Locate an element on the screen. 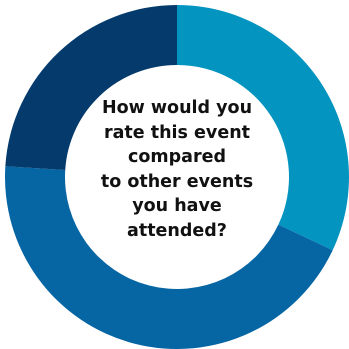  center-title-line-3: compared is located at coordinates (177, 157).